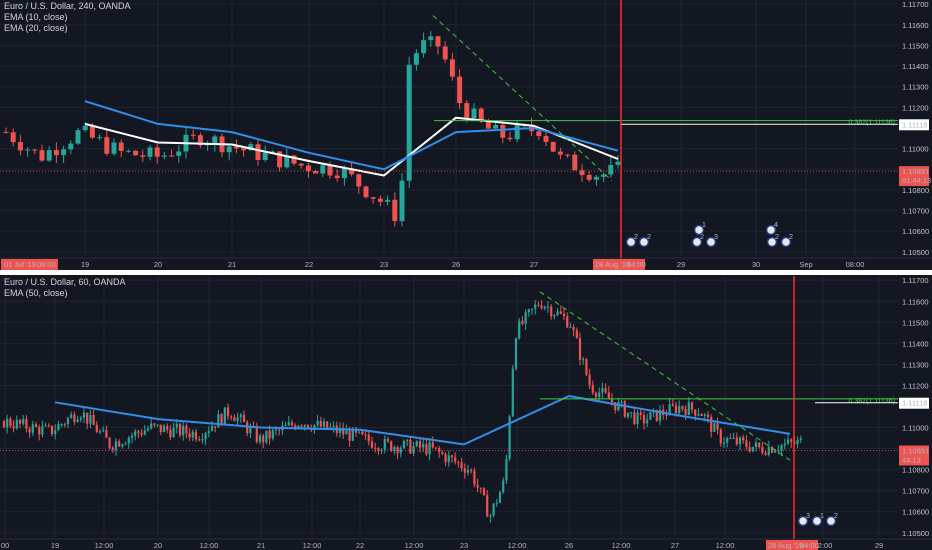 Image resolution: width=932 pixels, height=550 pixels. I want to click on top_panel-time-tick: 27, so click(534, 264).